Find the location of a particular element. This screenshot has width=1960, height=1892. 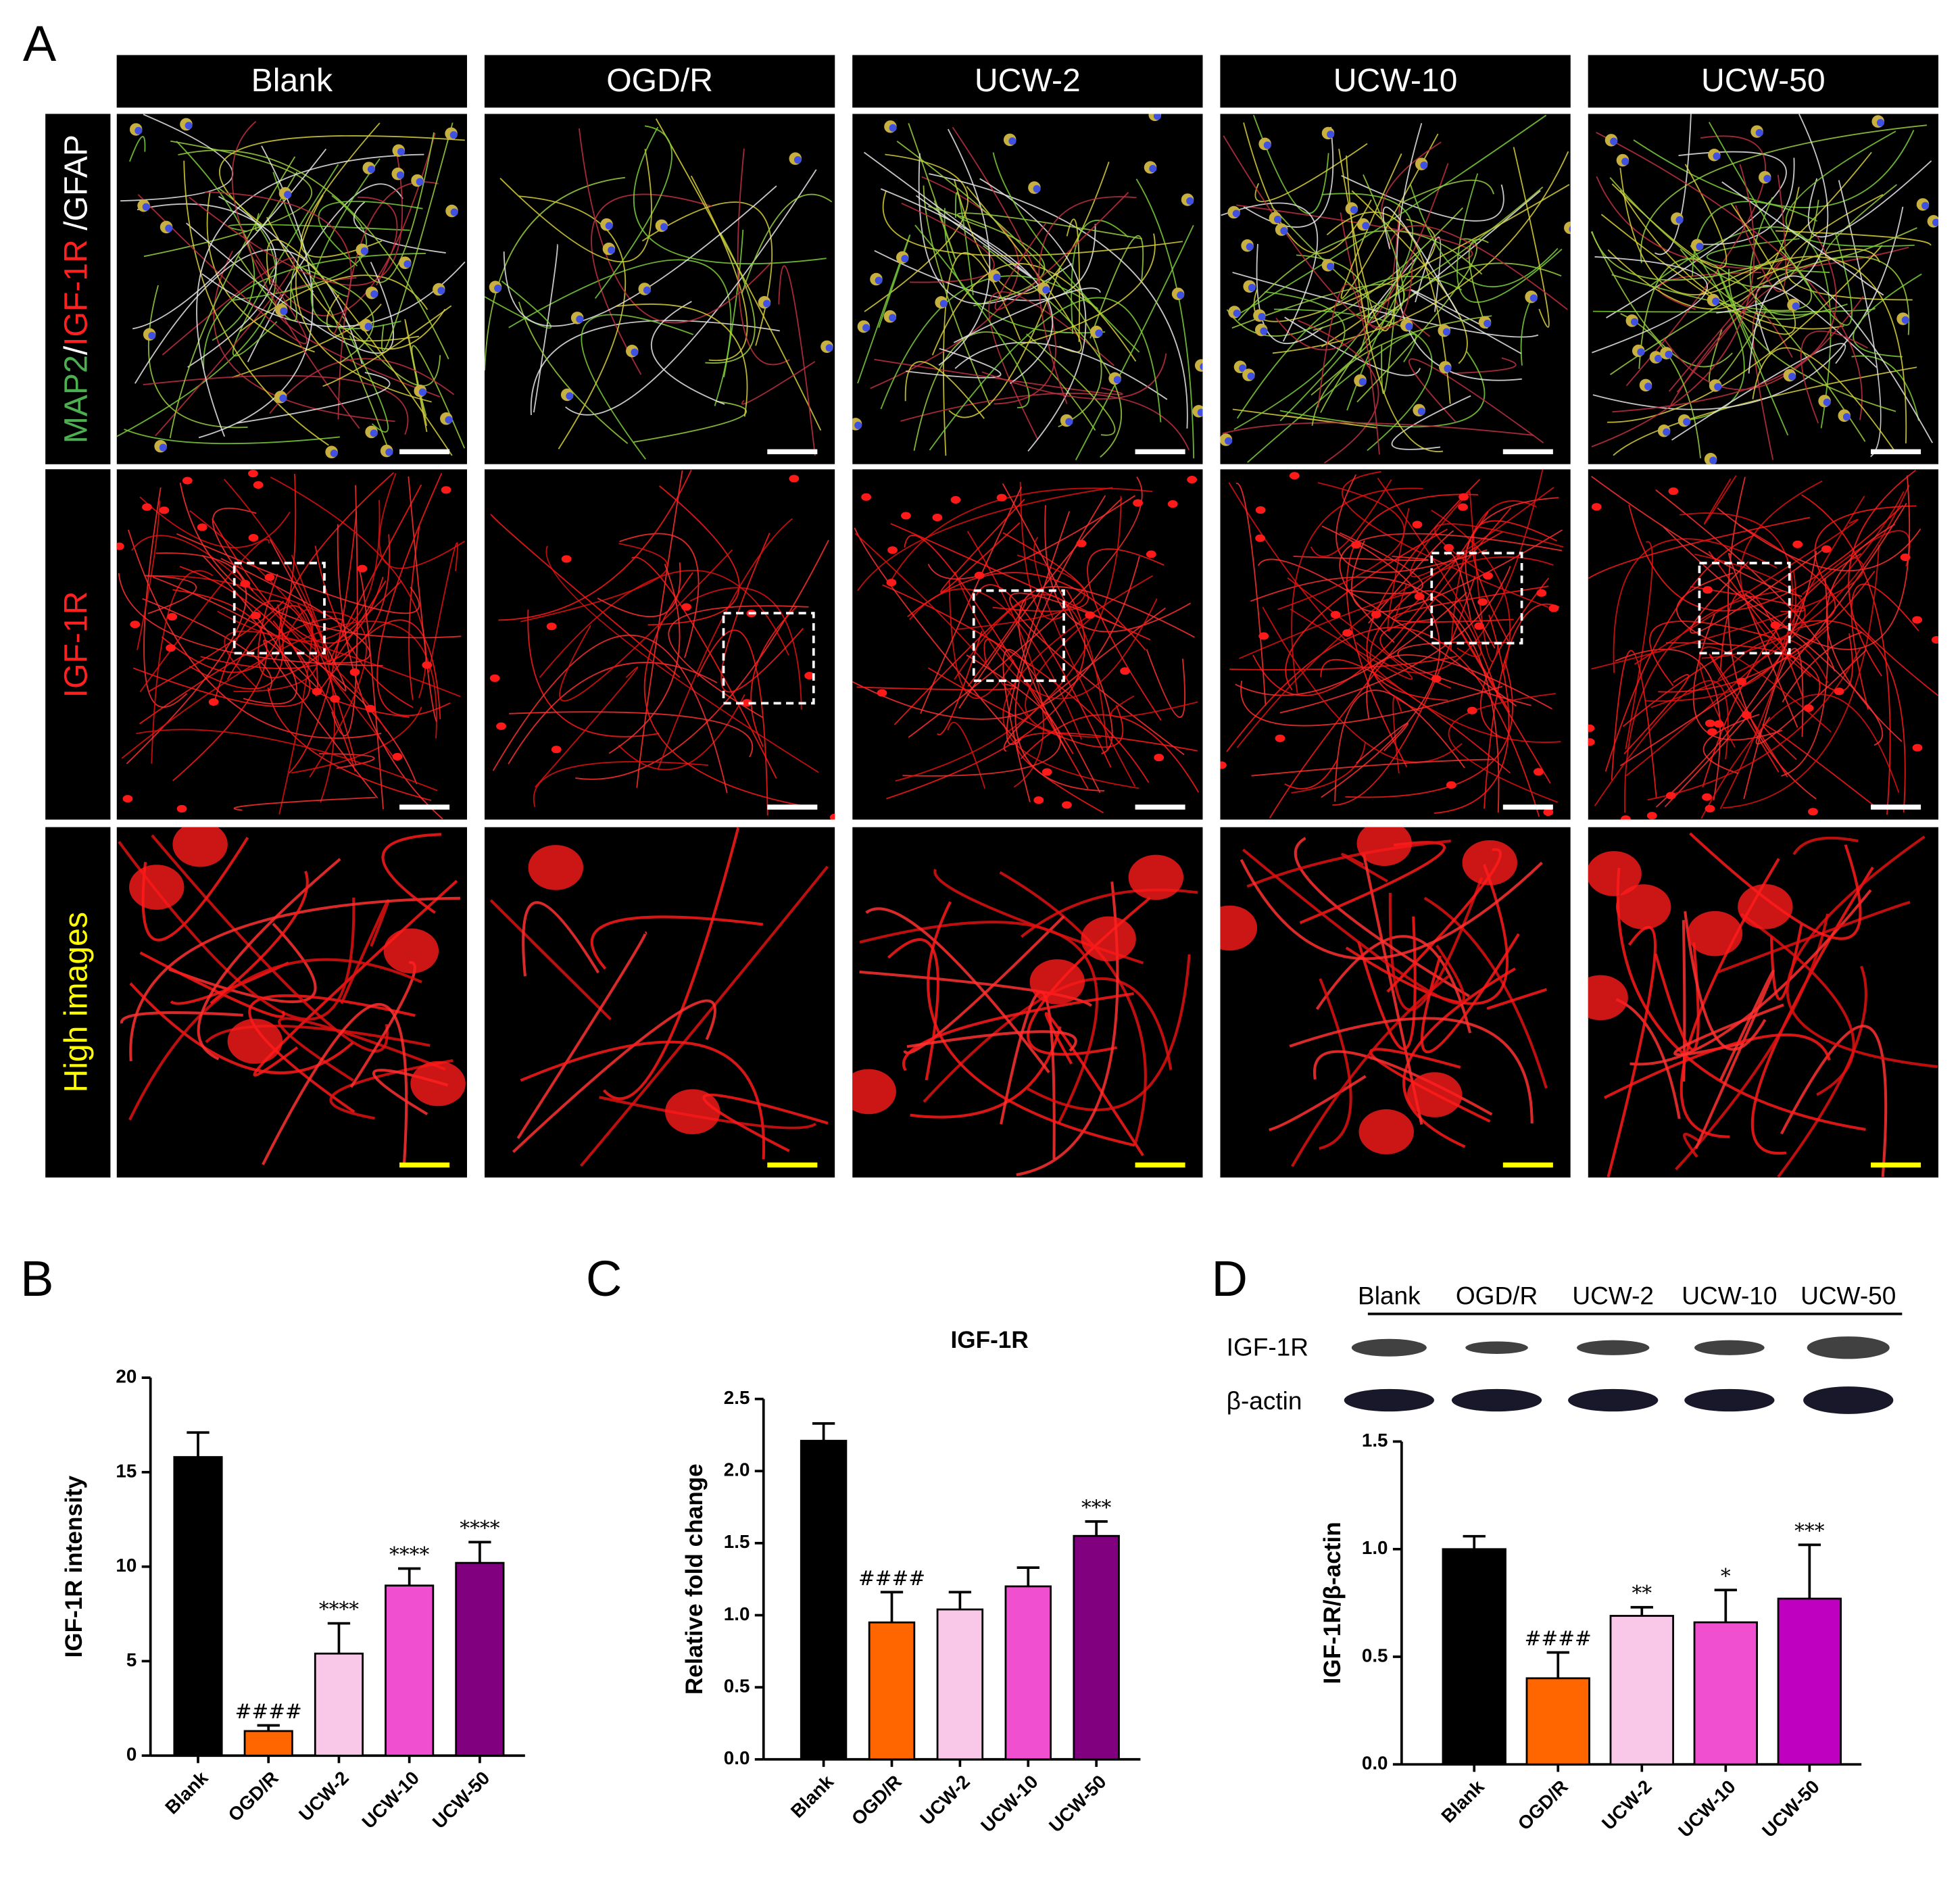

row-label-part: High images is located at coordinates (75, 1002).